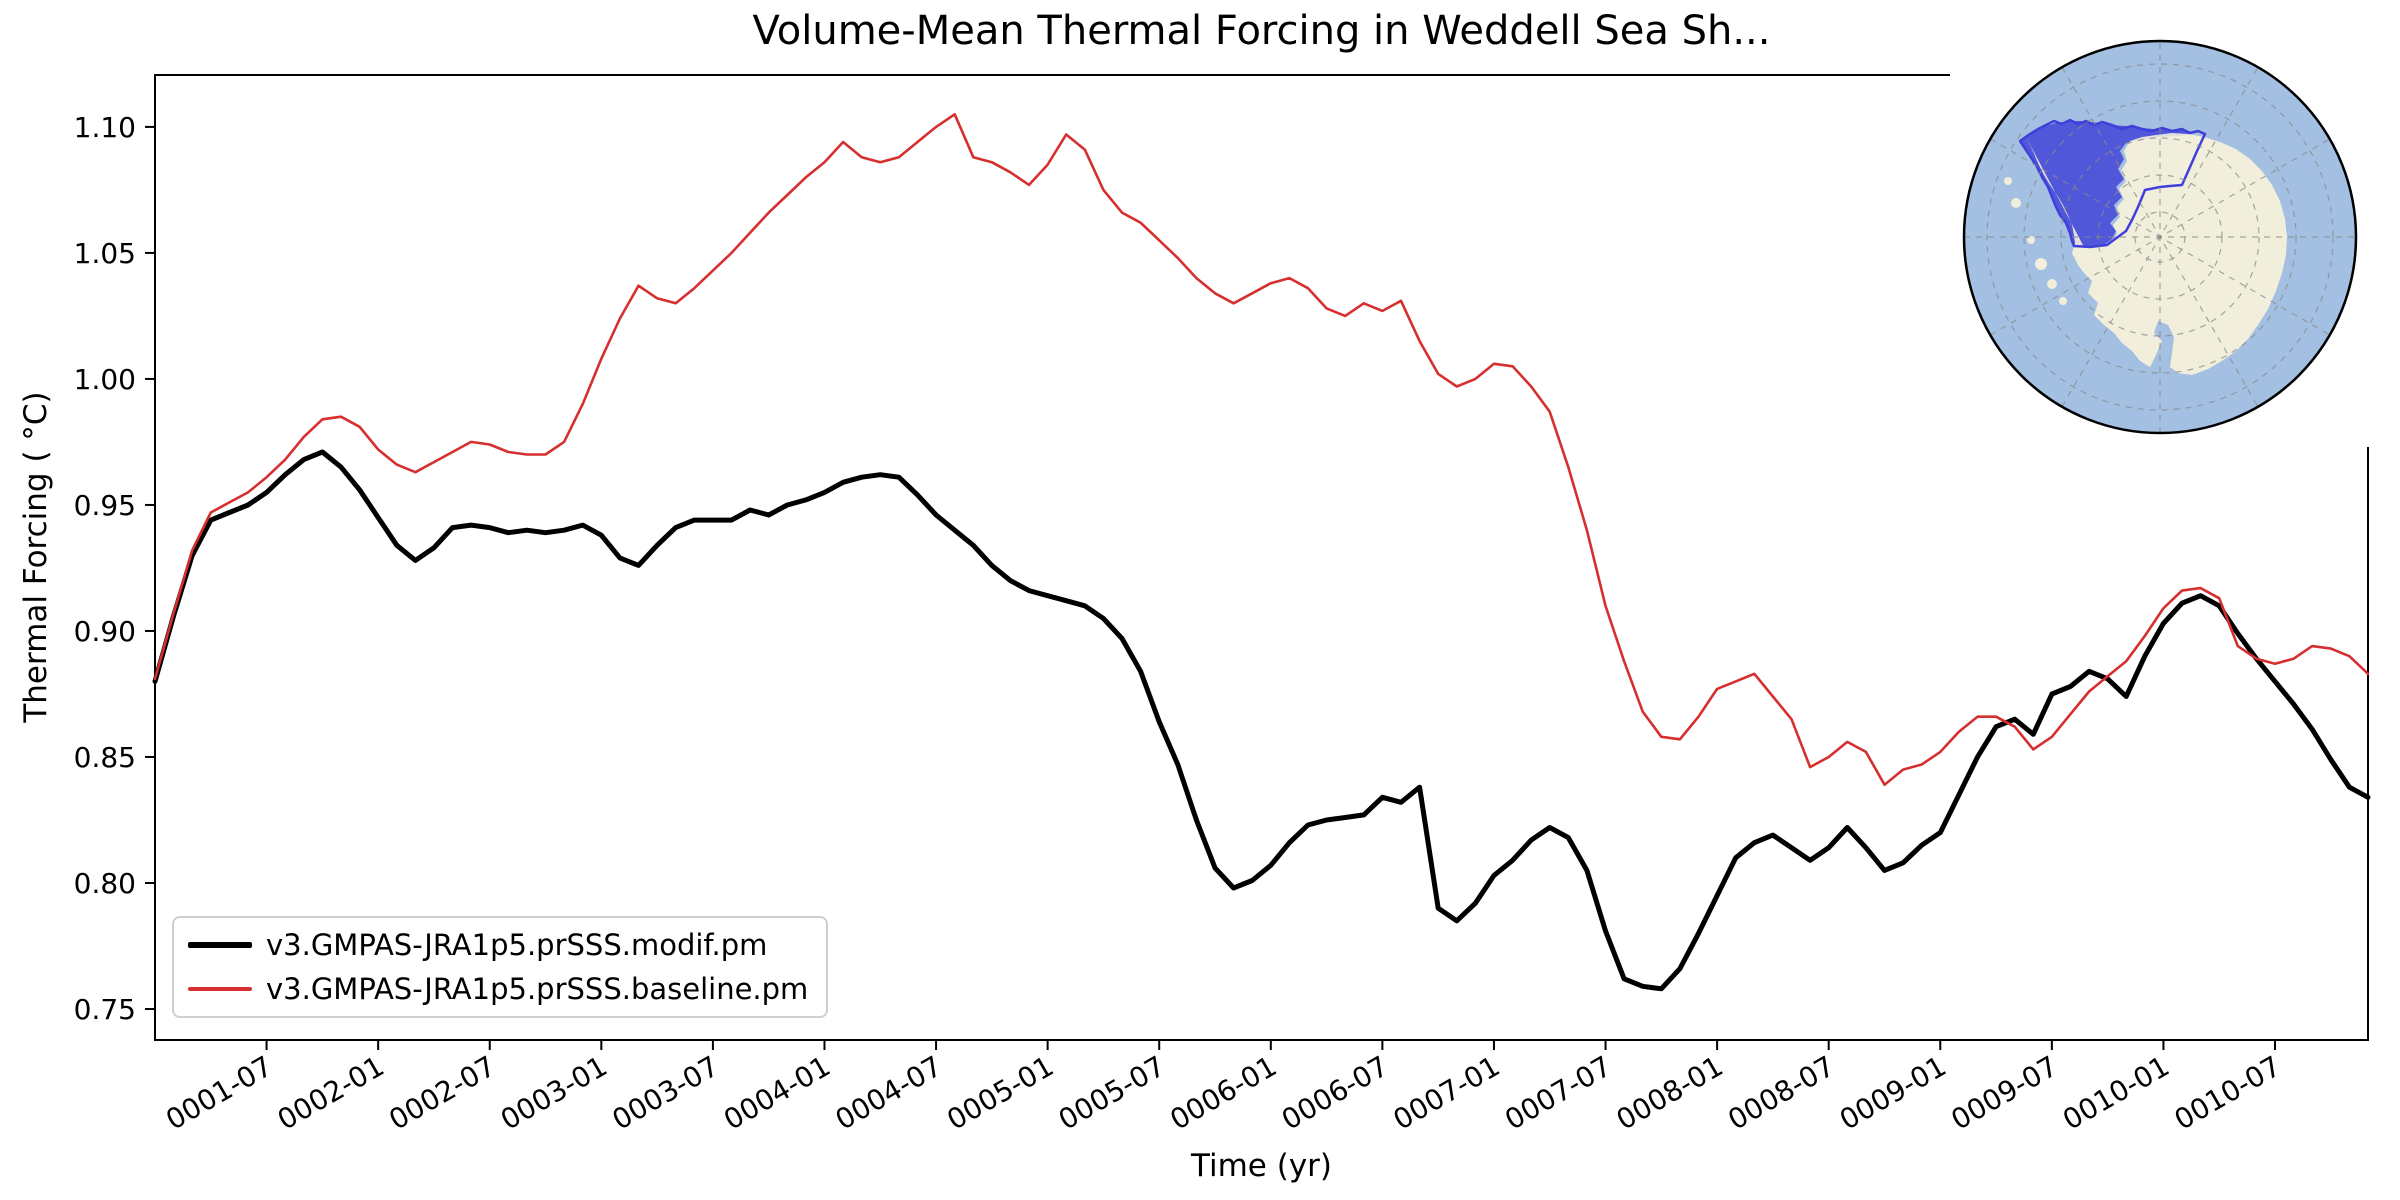 This screenshot has width=2400, height=1200. What do you see at coordinates (777, 1092) in the screenshot?
I see `x-tick-label: 0004-01` at bounding box center [777, 1092].